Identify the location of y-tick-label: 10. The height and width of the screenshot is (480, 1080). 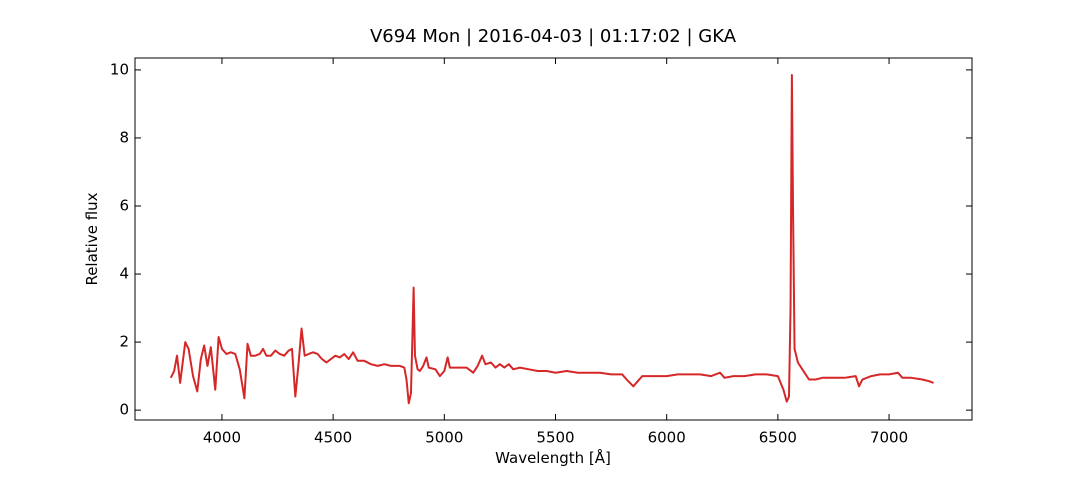
(119, 69).